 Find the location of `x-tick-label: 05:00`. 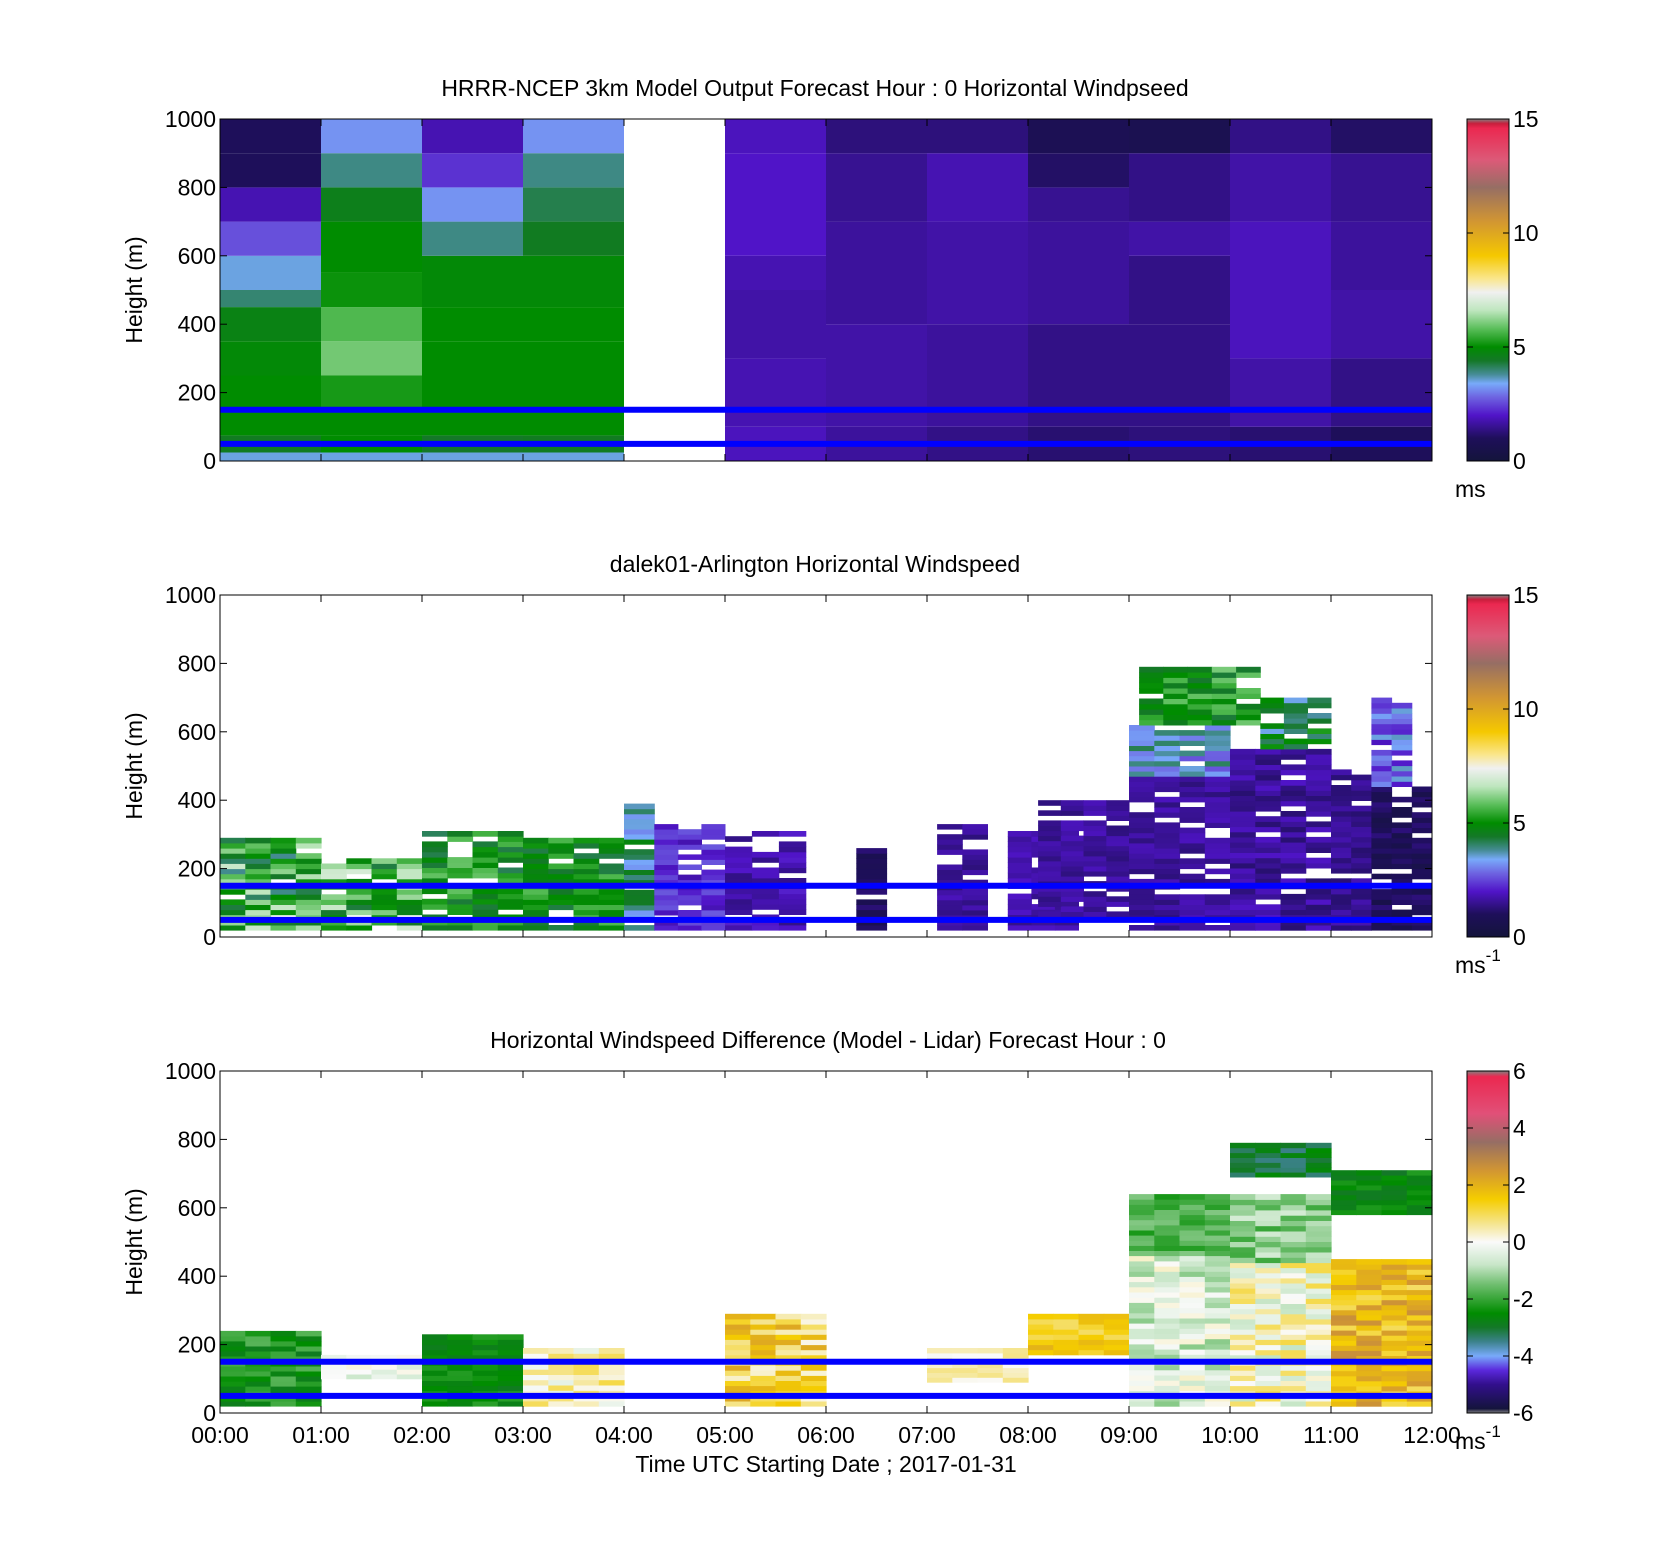

x-tick-label: 05:00 is located at coordinates (725, 1435).